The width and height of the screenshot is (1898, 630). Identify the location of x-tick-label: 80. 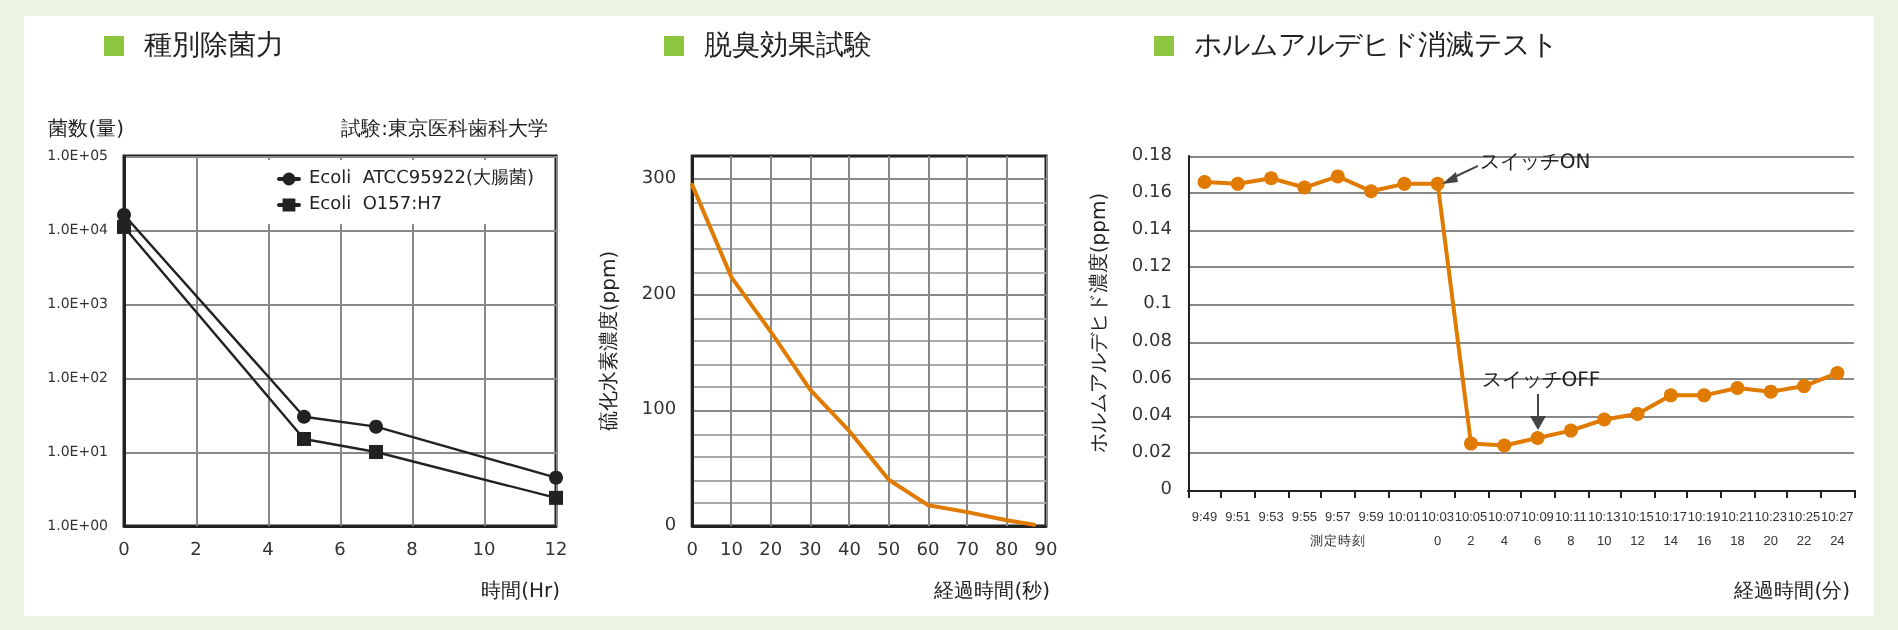
(1007, 551).